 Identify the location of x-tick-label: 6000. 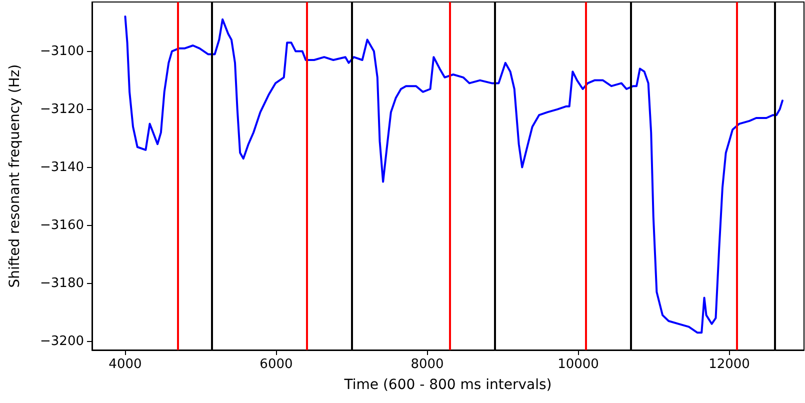
(276, 364).